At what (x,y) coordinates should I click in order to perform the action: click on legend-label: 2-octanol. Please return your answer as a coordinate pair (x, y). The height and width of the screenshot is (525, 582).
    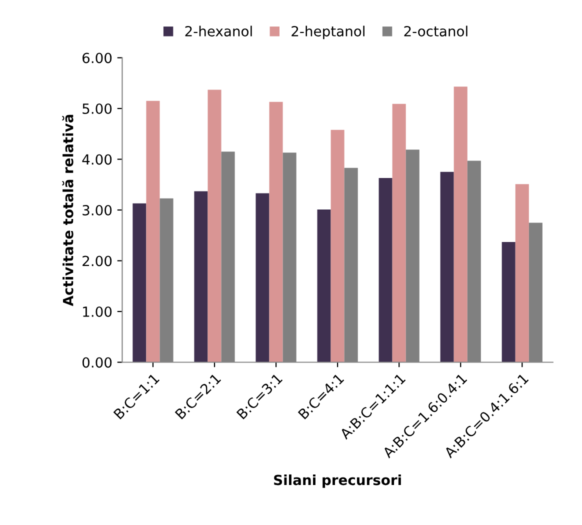
    Looking at the image, I should click on (436, 31).